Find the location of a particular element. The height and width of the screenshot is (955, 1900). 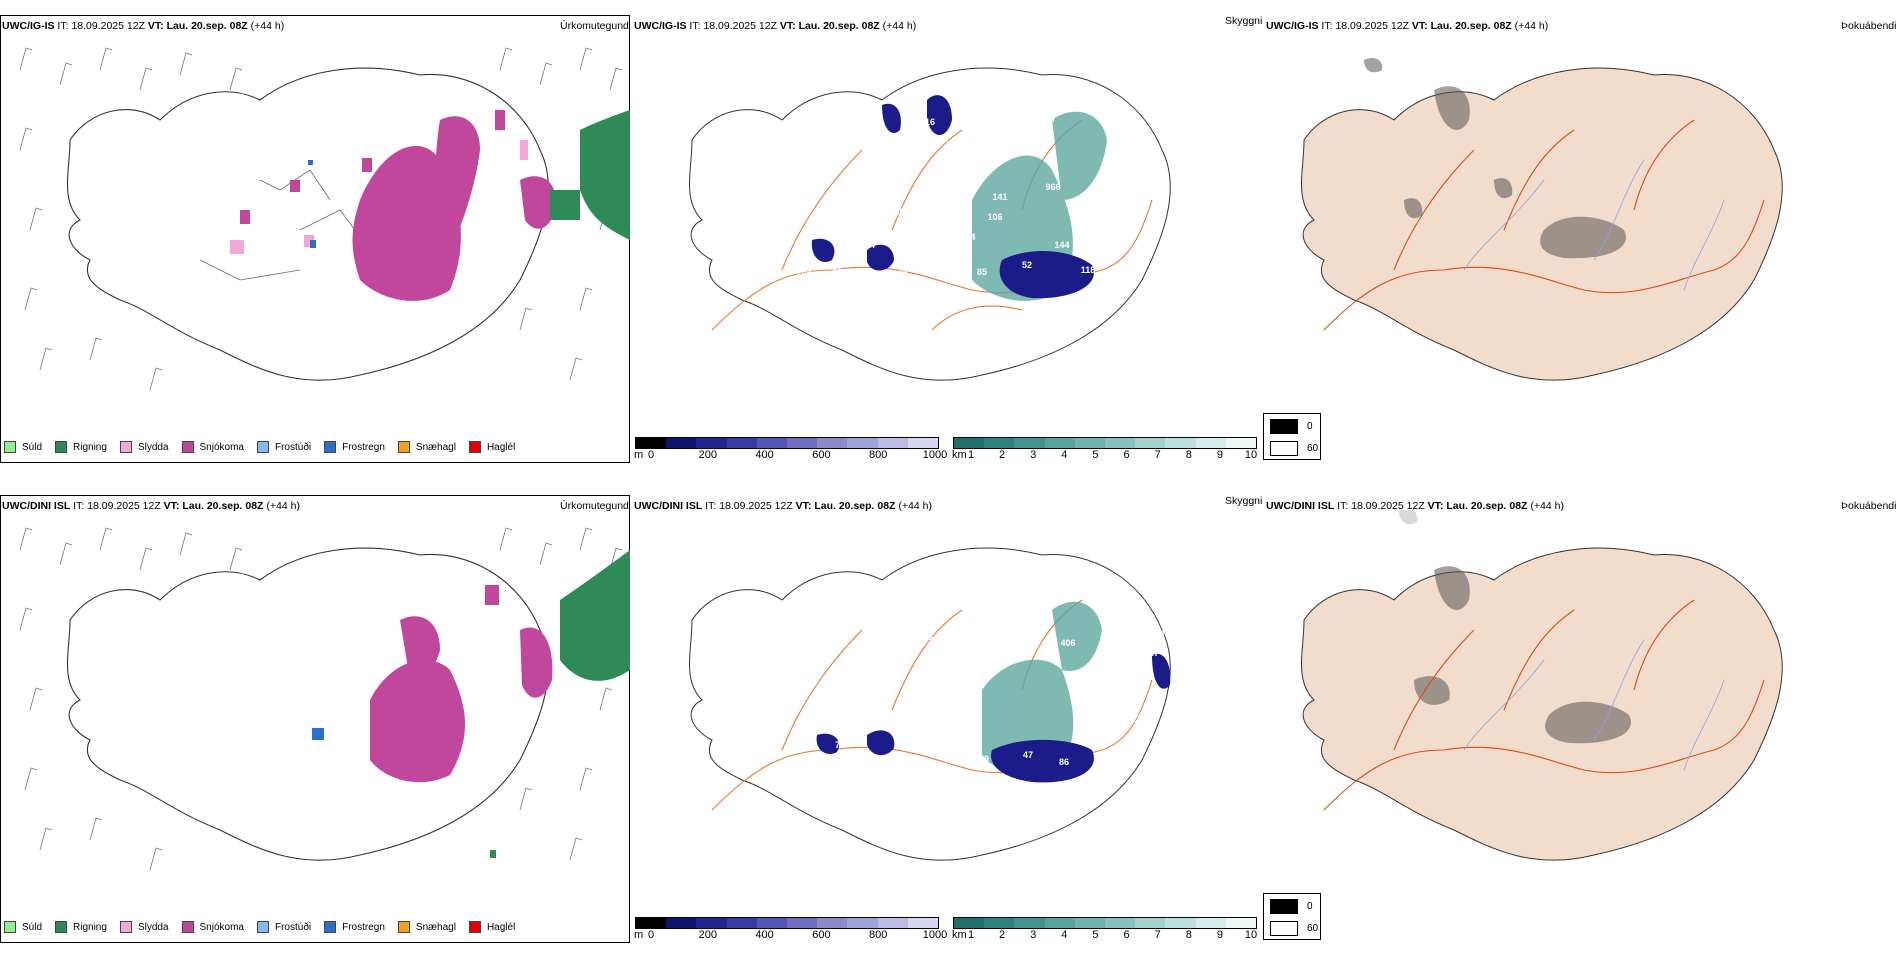

colorbar-tick: 9 is located at coordinates (1219, 935).